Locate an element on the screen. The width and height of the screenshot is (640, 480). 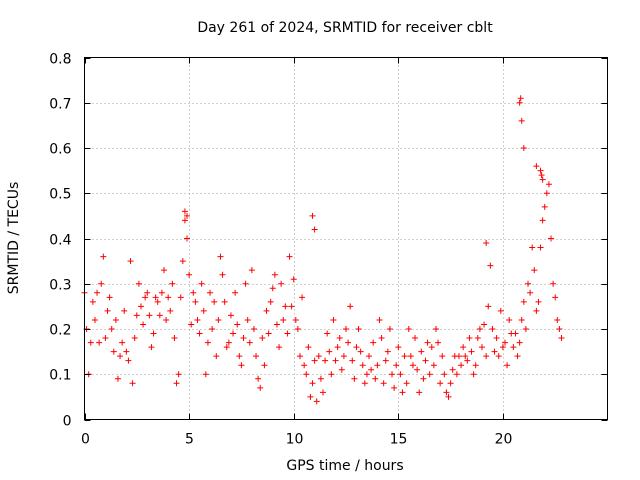
y-axis-title: SRMTID / TECUs is located at coordinates (14, 238).